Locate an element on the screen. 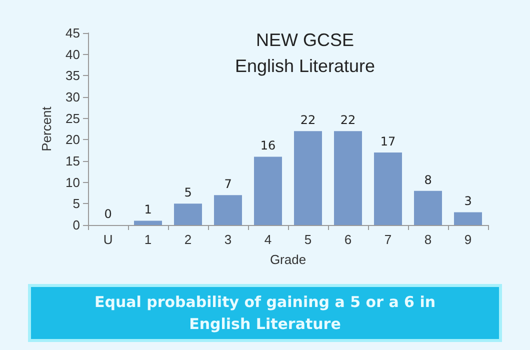  y-axis-title: Percent is located at coordinates (46, 129).